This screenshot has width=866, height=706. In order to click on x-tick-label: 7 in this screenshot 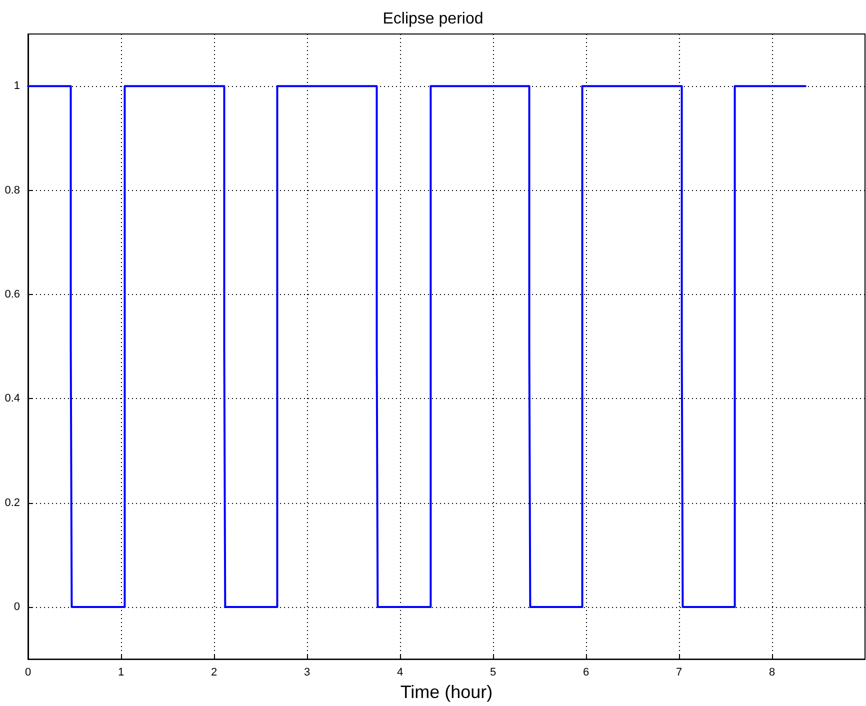, I will do `click(679, 672)`.